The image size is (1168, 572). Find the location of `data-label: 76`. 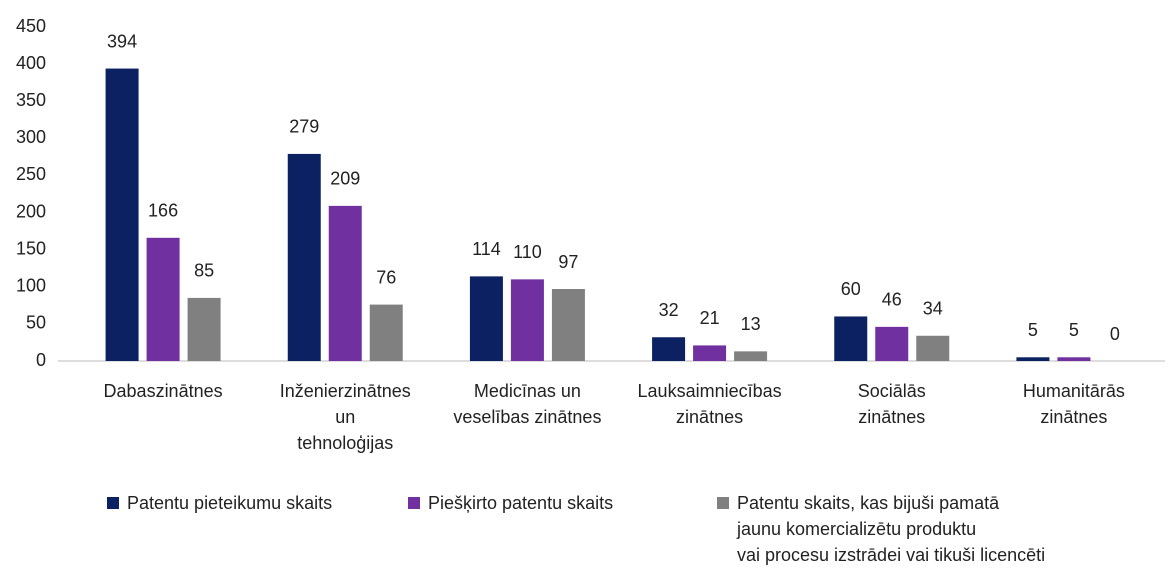

data-label: 76 is located at coordinates (386, 277).